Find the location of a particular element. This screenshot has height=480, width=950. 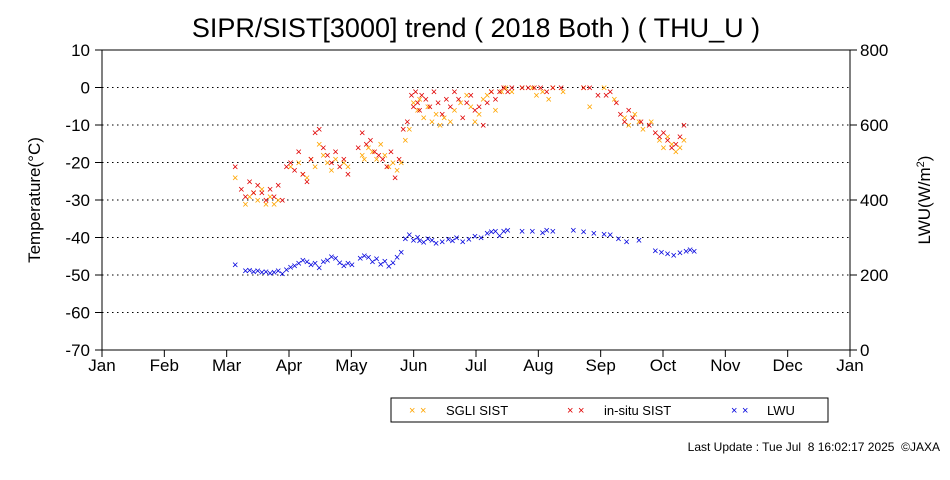

axis-bottom: Jan Feb Mar Apr May Jun Jul Aug Sep Oct Nov Dec Jan is located at coordinates (476, 362).